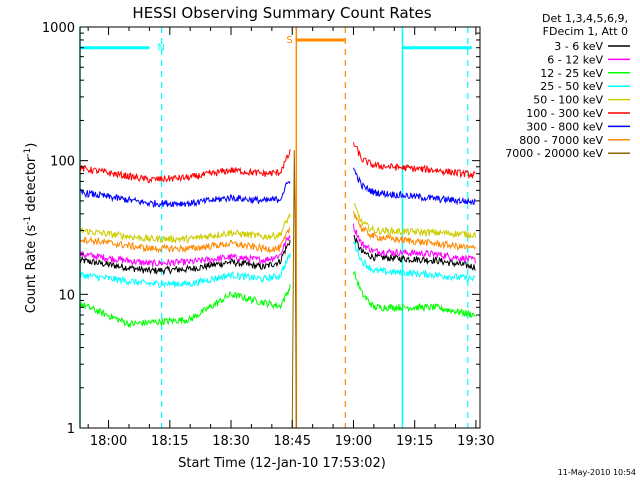  What do you see at coordinates (561, 140) in the screenshot?
I see `legend-label-7: 800 - 7000 keV` at bounding box center [561, 140].